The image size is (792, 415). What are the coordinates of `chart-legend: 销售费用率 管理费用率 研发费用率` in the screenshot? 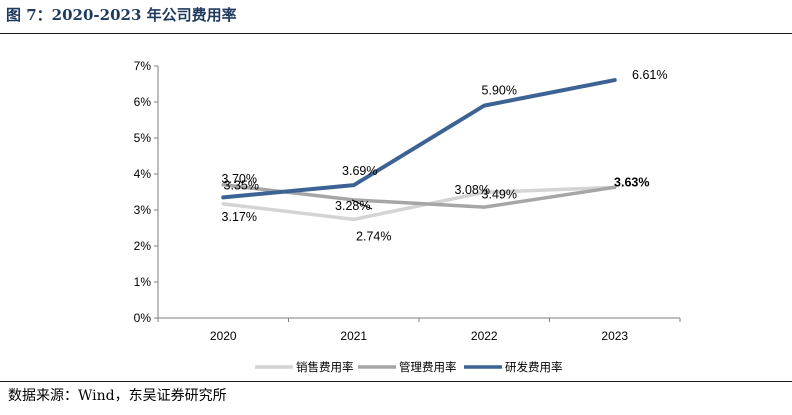 It's located at (409, 367).